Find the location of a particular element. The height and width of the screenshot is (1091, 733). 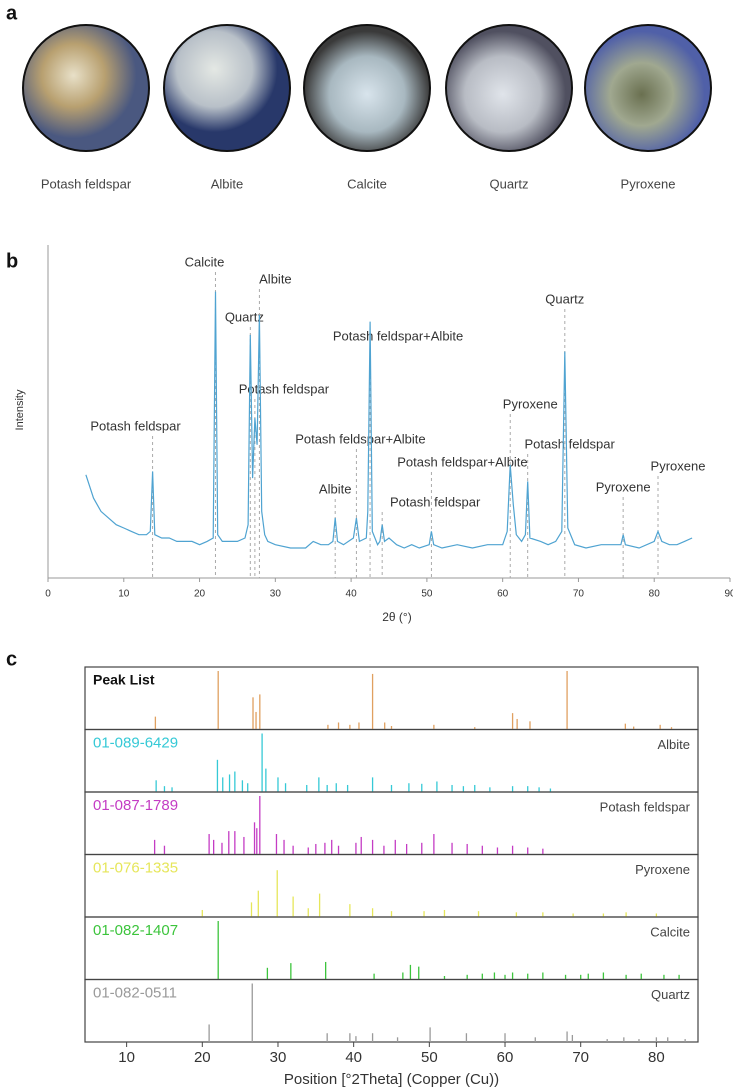

phase-label: Potash feldspar is located at coordinates (645, 806).